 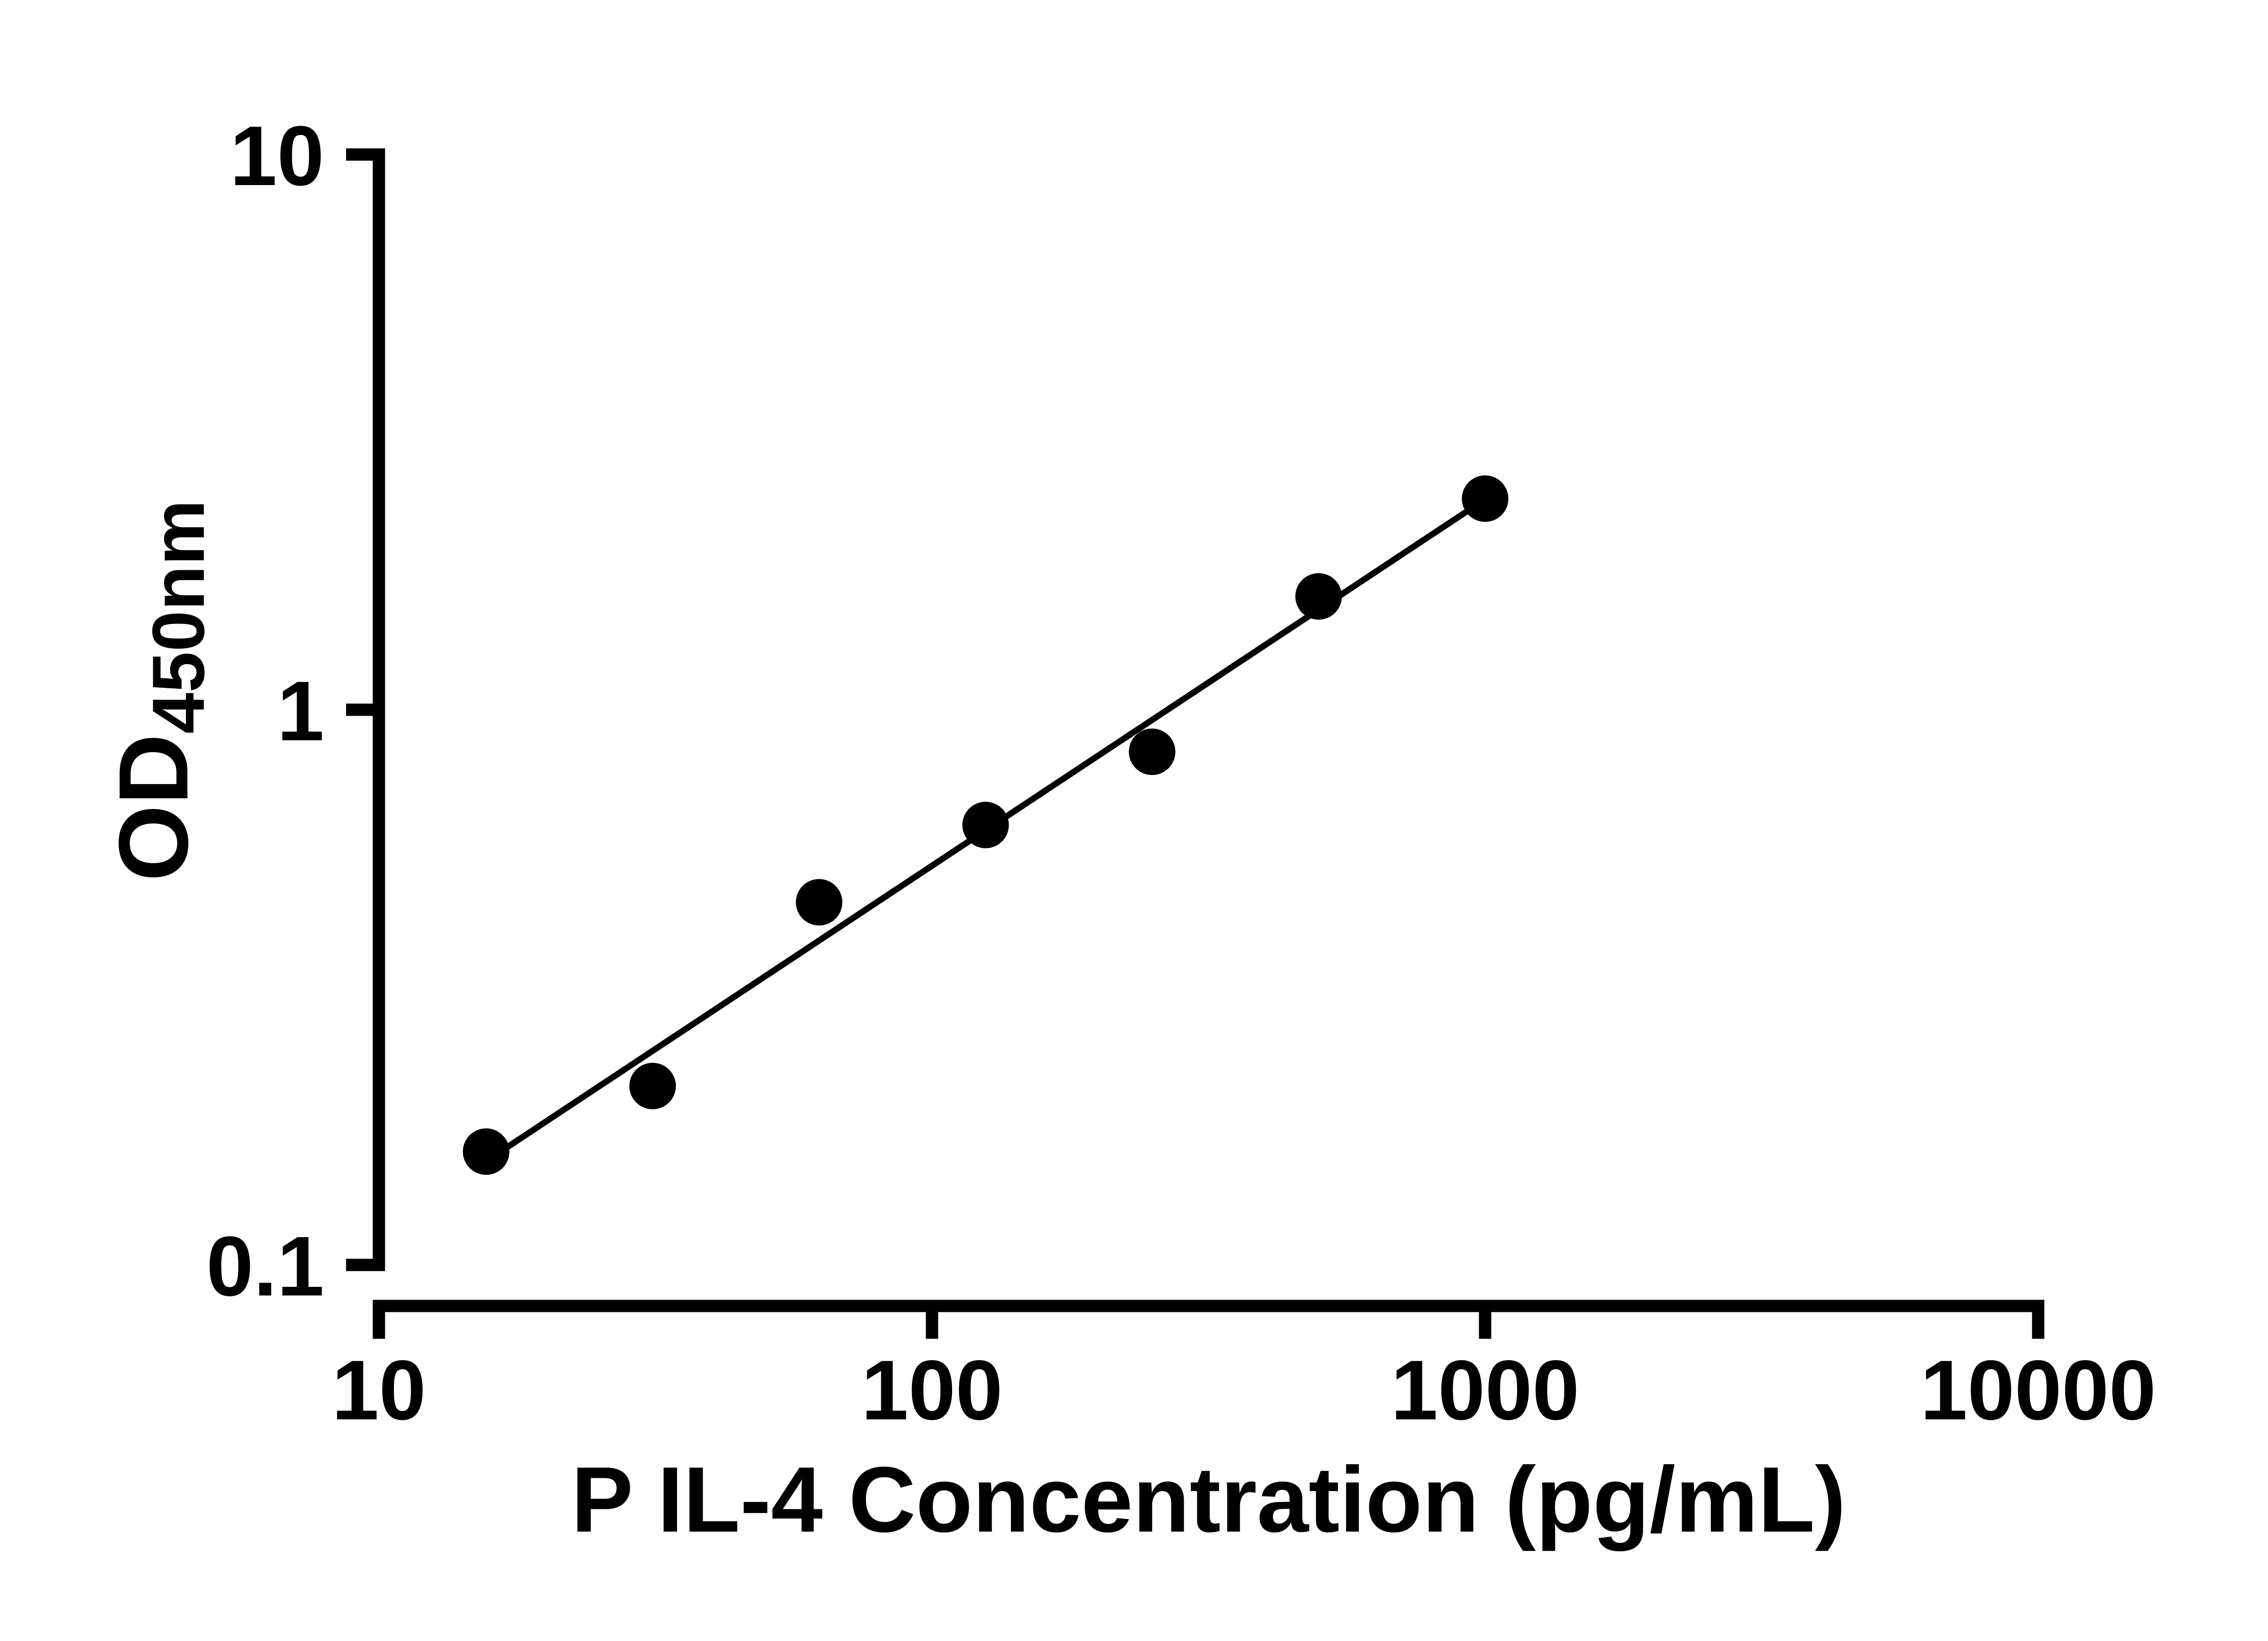 What do you see at coordinates (300, 711) in the screenshot?
I see `y-tick-label: 1` at bounding box center [300, 711].